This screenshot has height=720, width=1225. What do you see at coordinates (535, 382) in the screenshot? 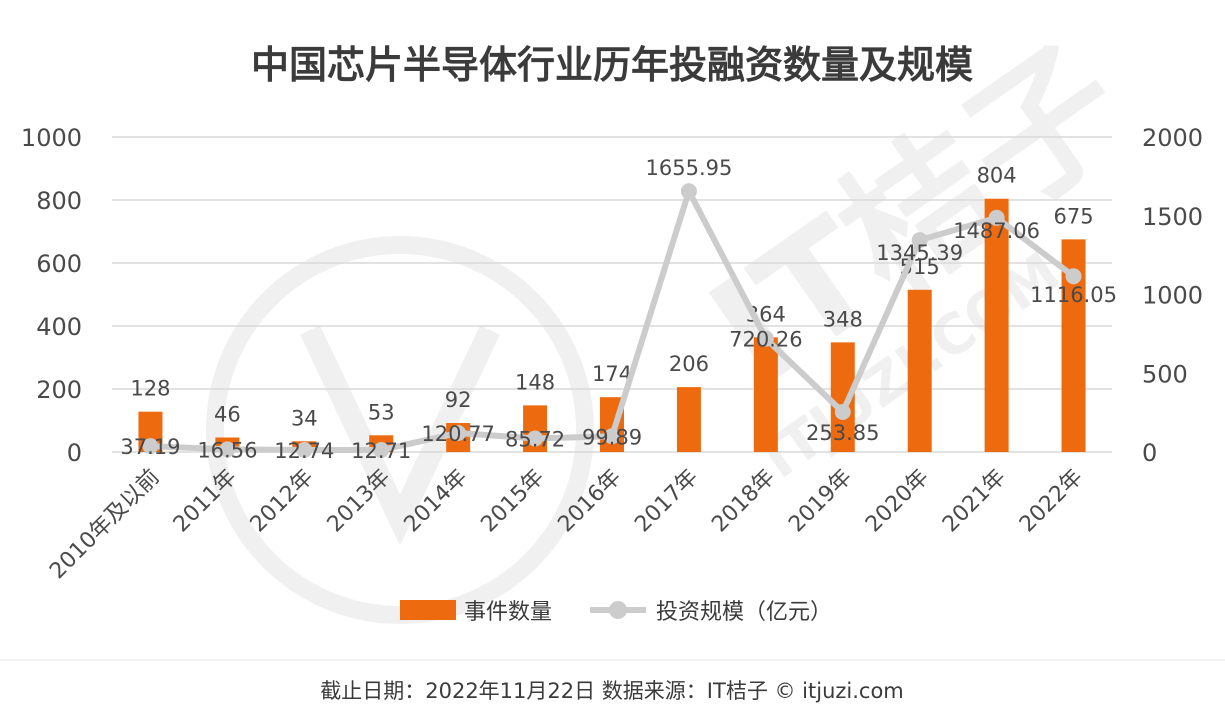
I see `bar-value-label: 148` at bounding box center [535, 382].